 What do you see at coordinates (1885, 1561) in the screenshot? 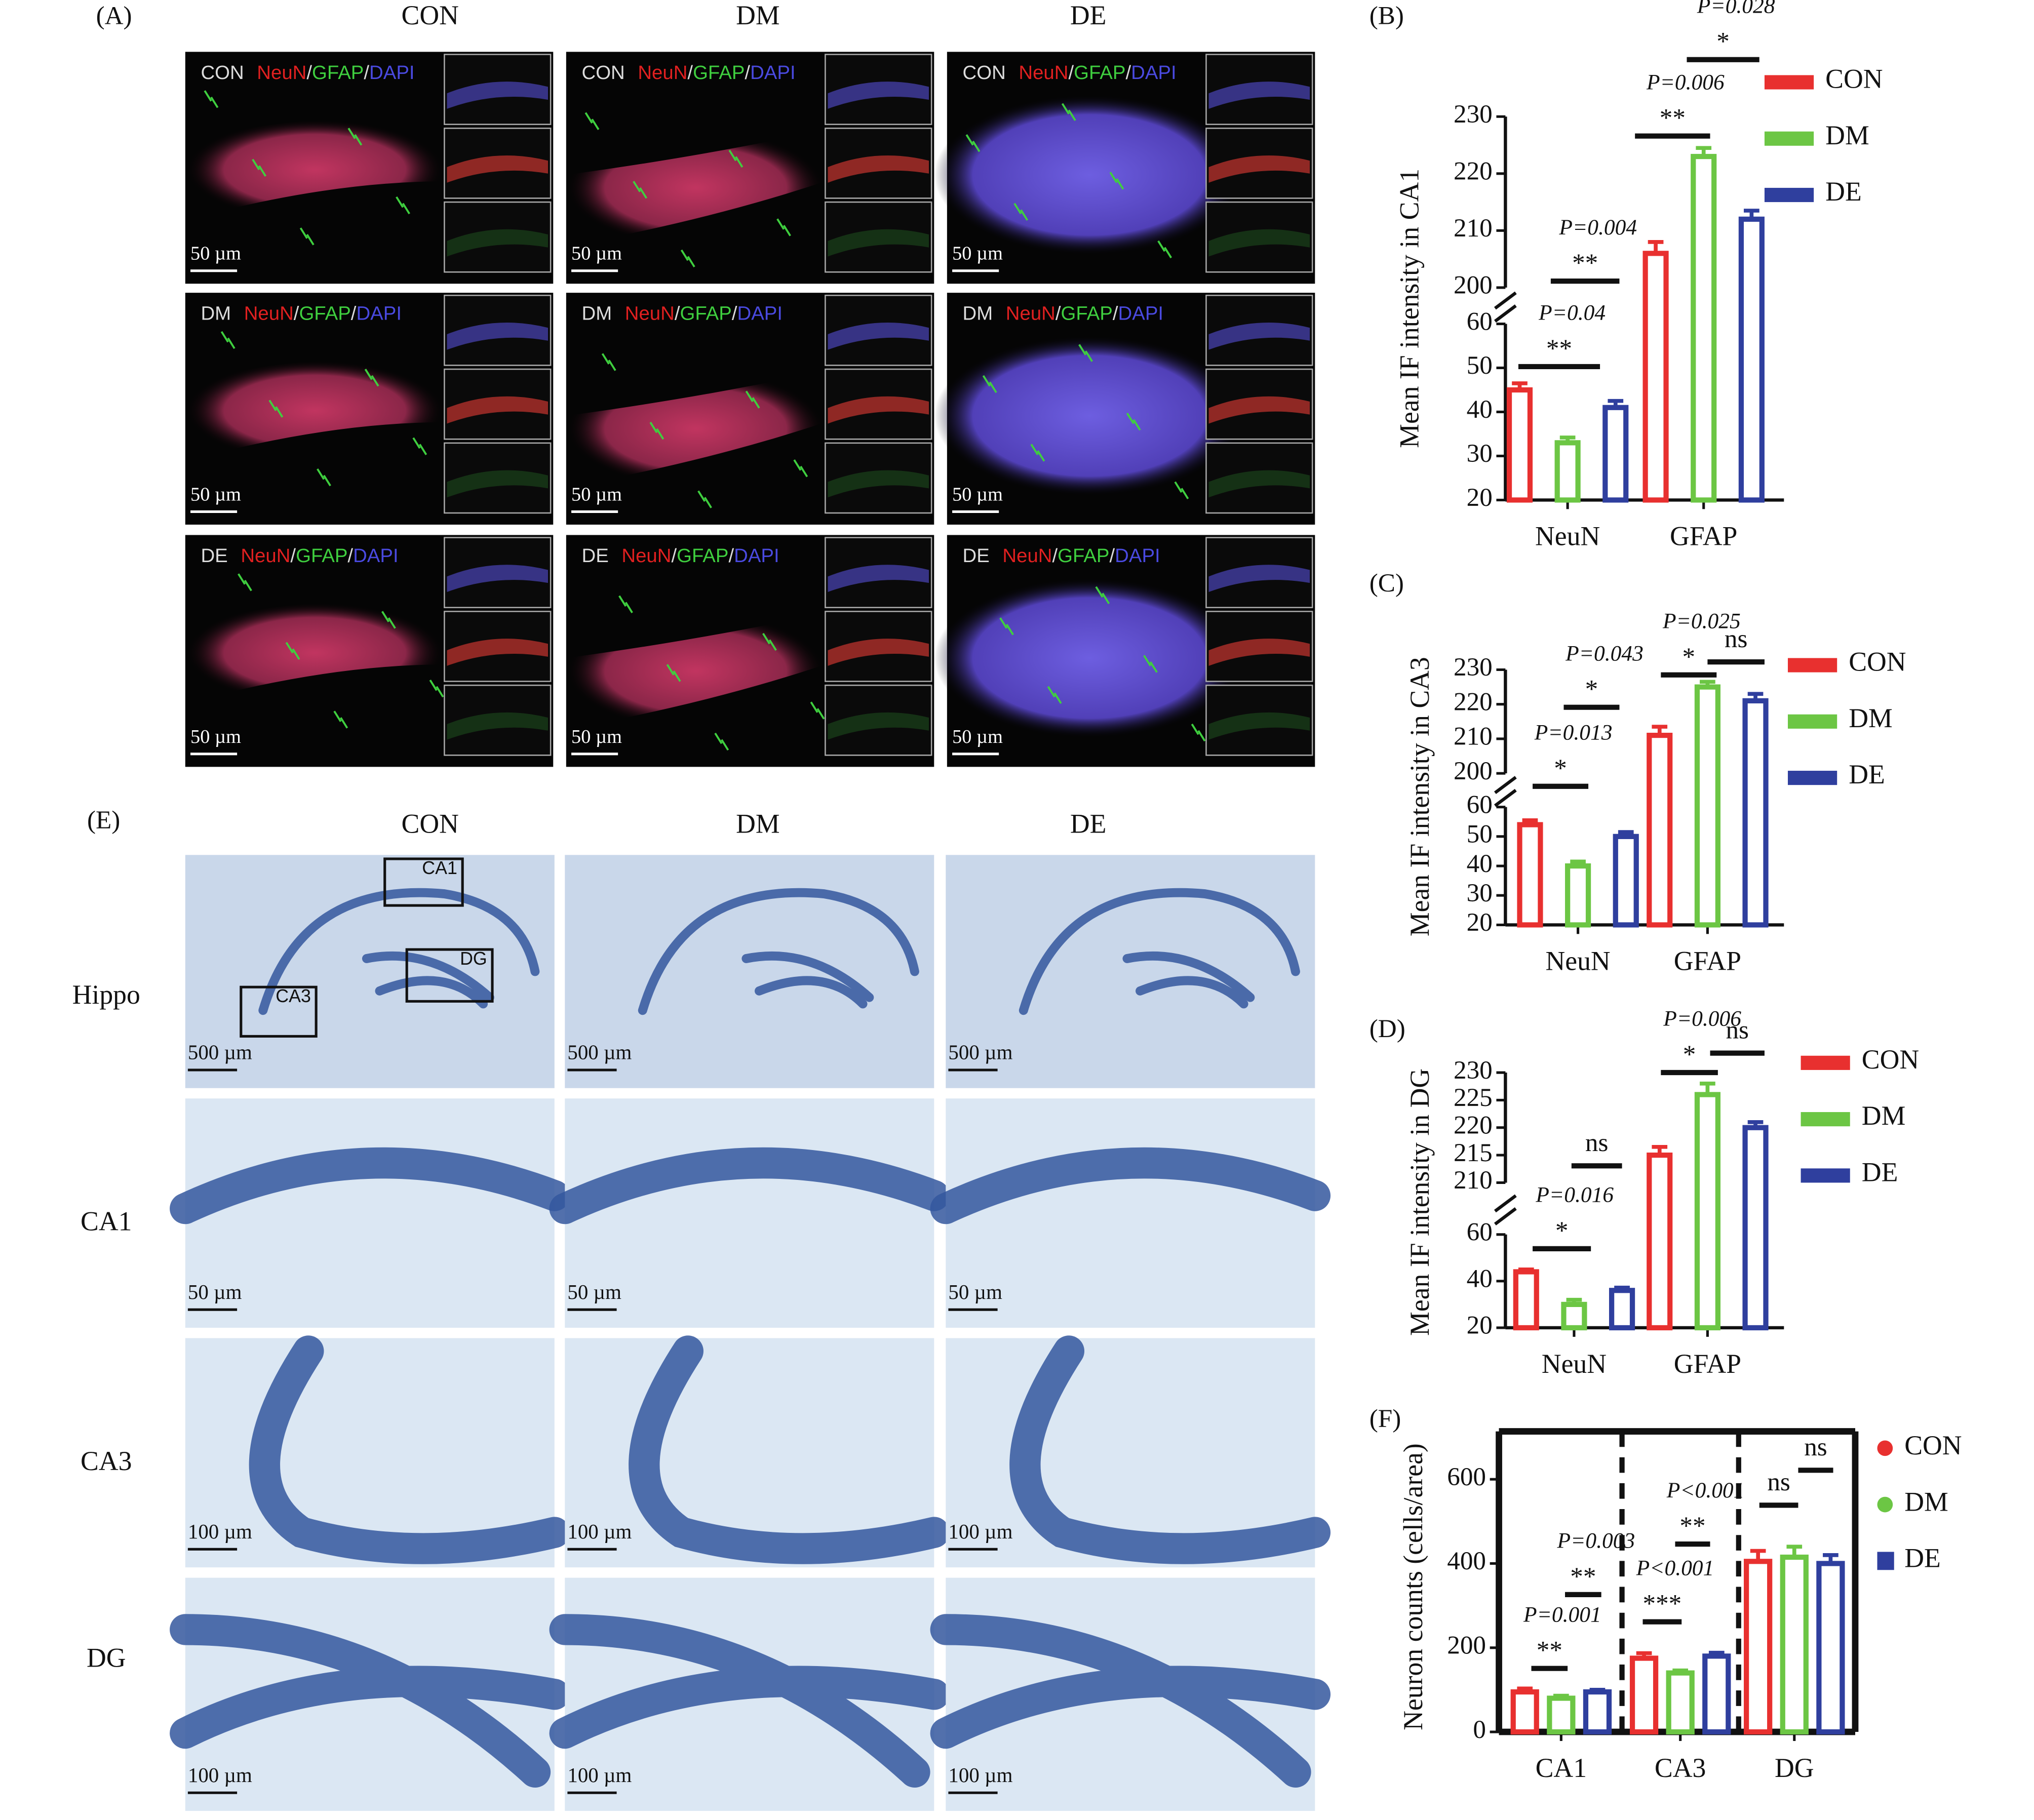
I see `legend-marker` at bounding box center [1885, 1561].